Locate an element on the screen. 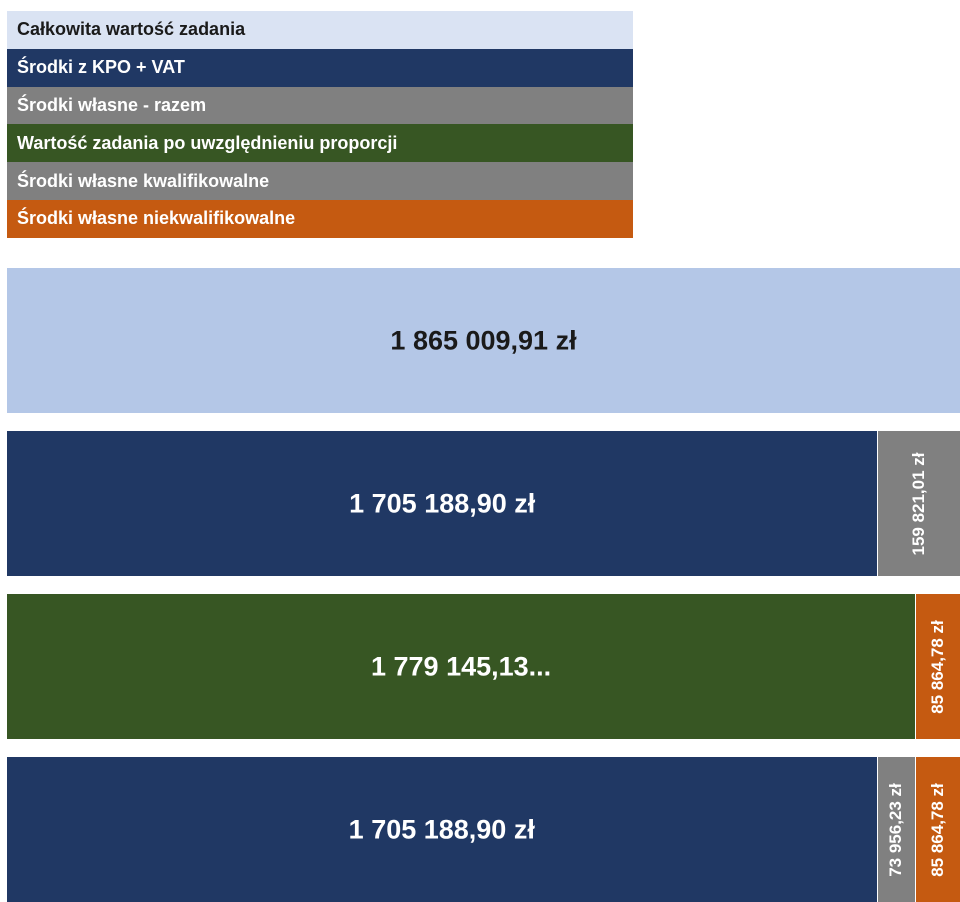 The image size is (960, 902). bar-segment: 159 821,01 zł is located at coordinates (919, 503).